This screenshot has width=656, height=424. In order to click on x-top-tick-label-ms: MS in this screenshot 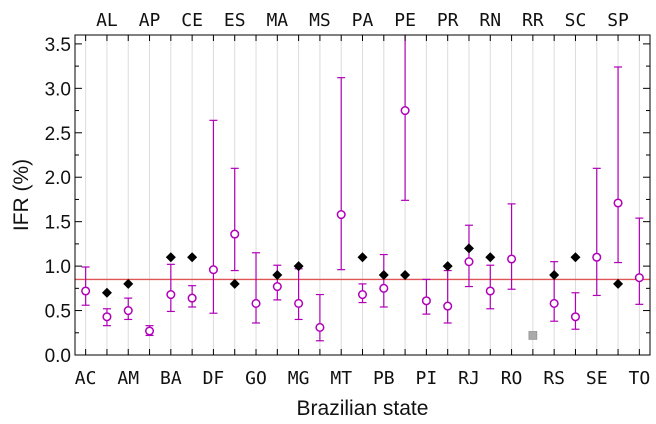, I will do `click(320, 20)`.